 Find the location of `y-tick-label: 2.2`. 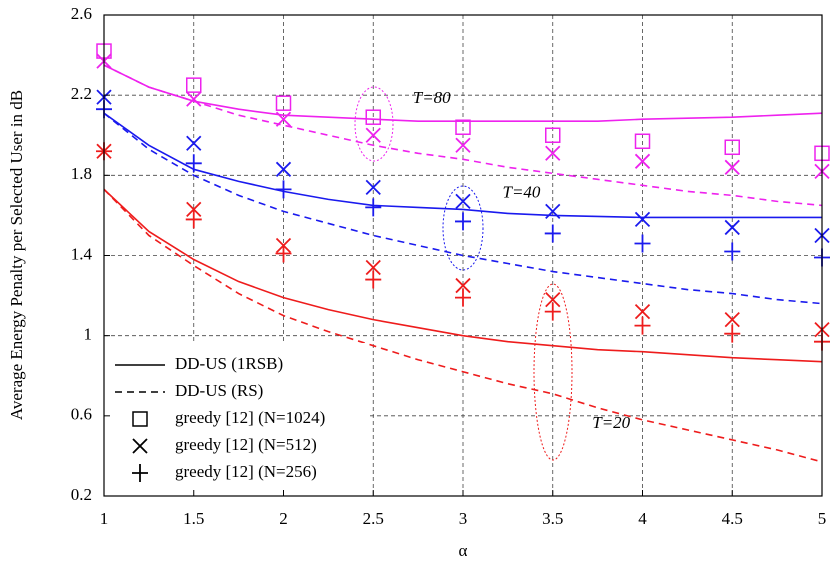

y-tick-label: 2.2 is located at coordinates (81, 93).